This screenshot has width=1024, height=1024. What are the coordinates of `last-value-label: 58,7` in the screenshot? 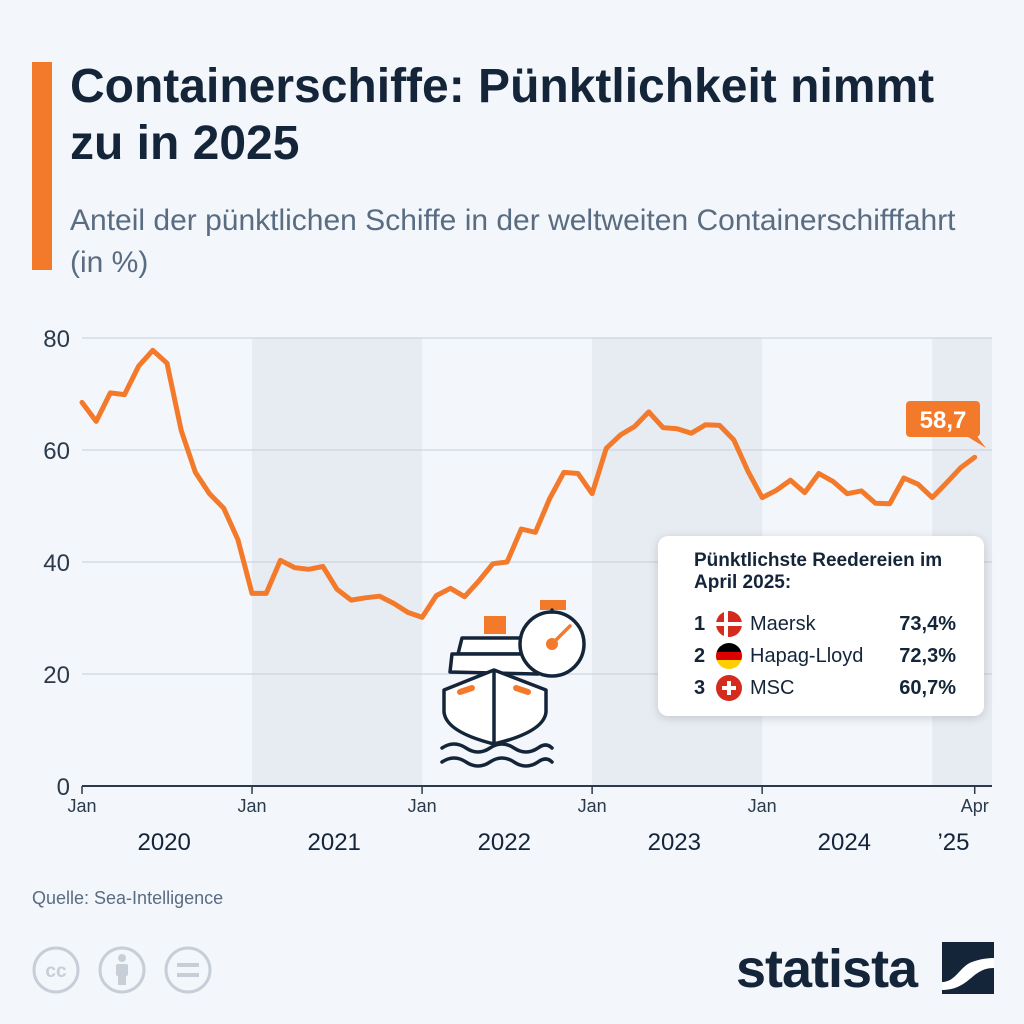 It's located at (943, 420).